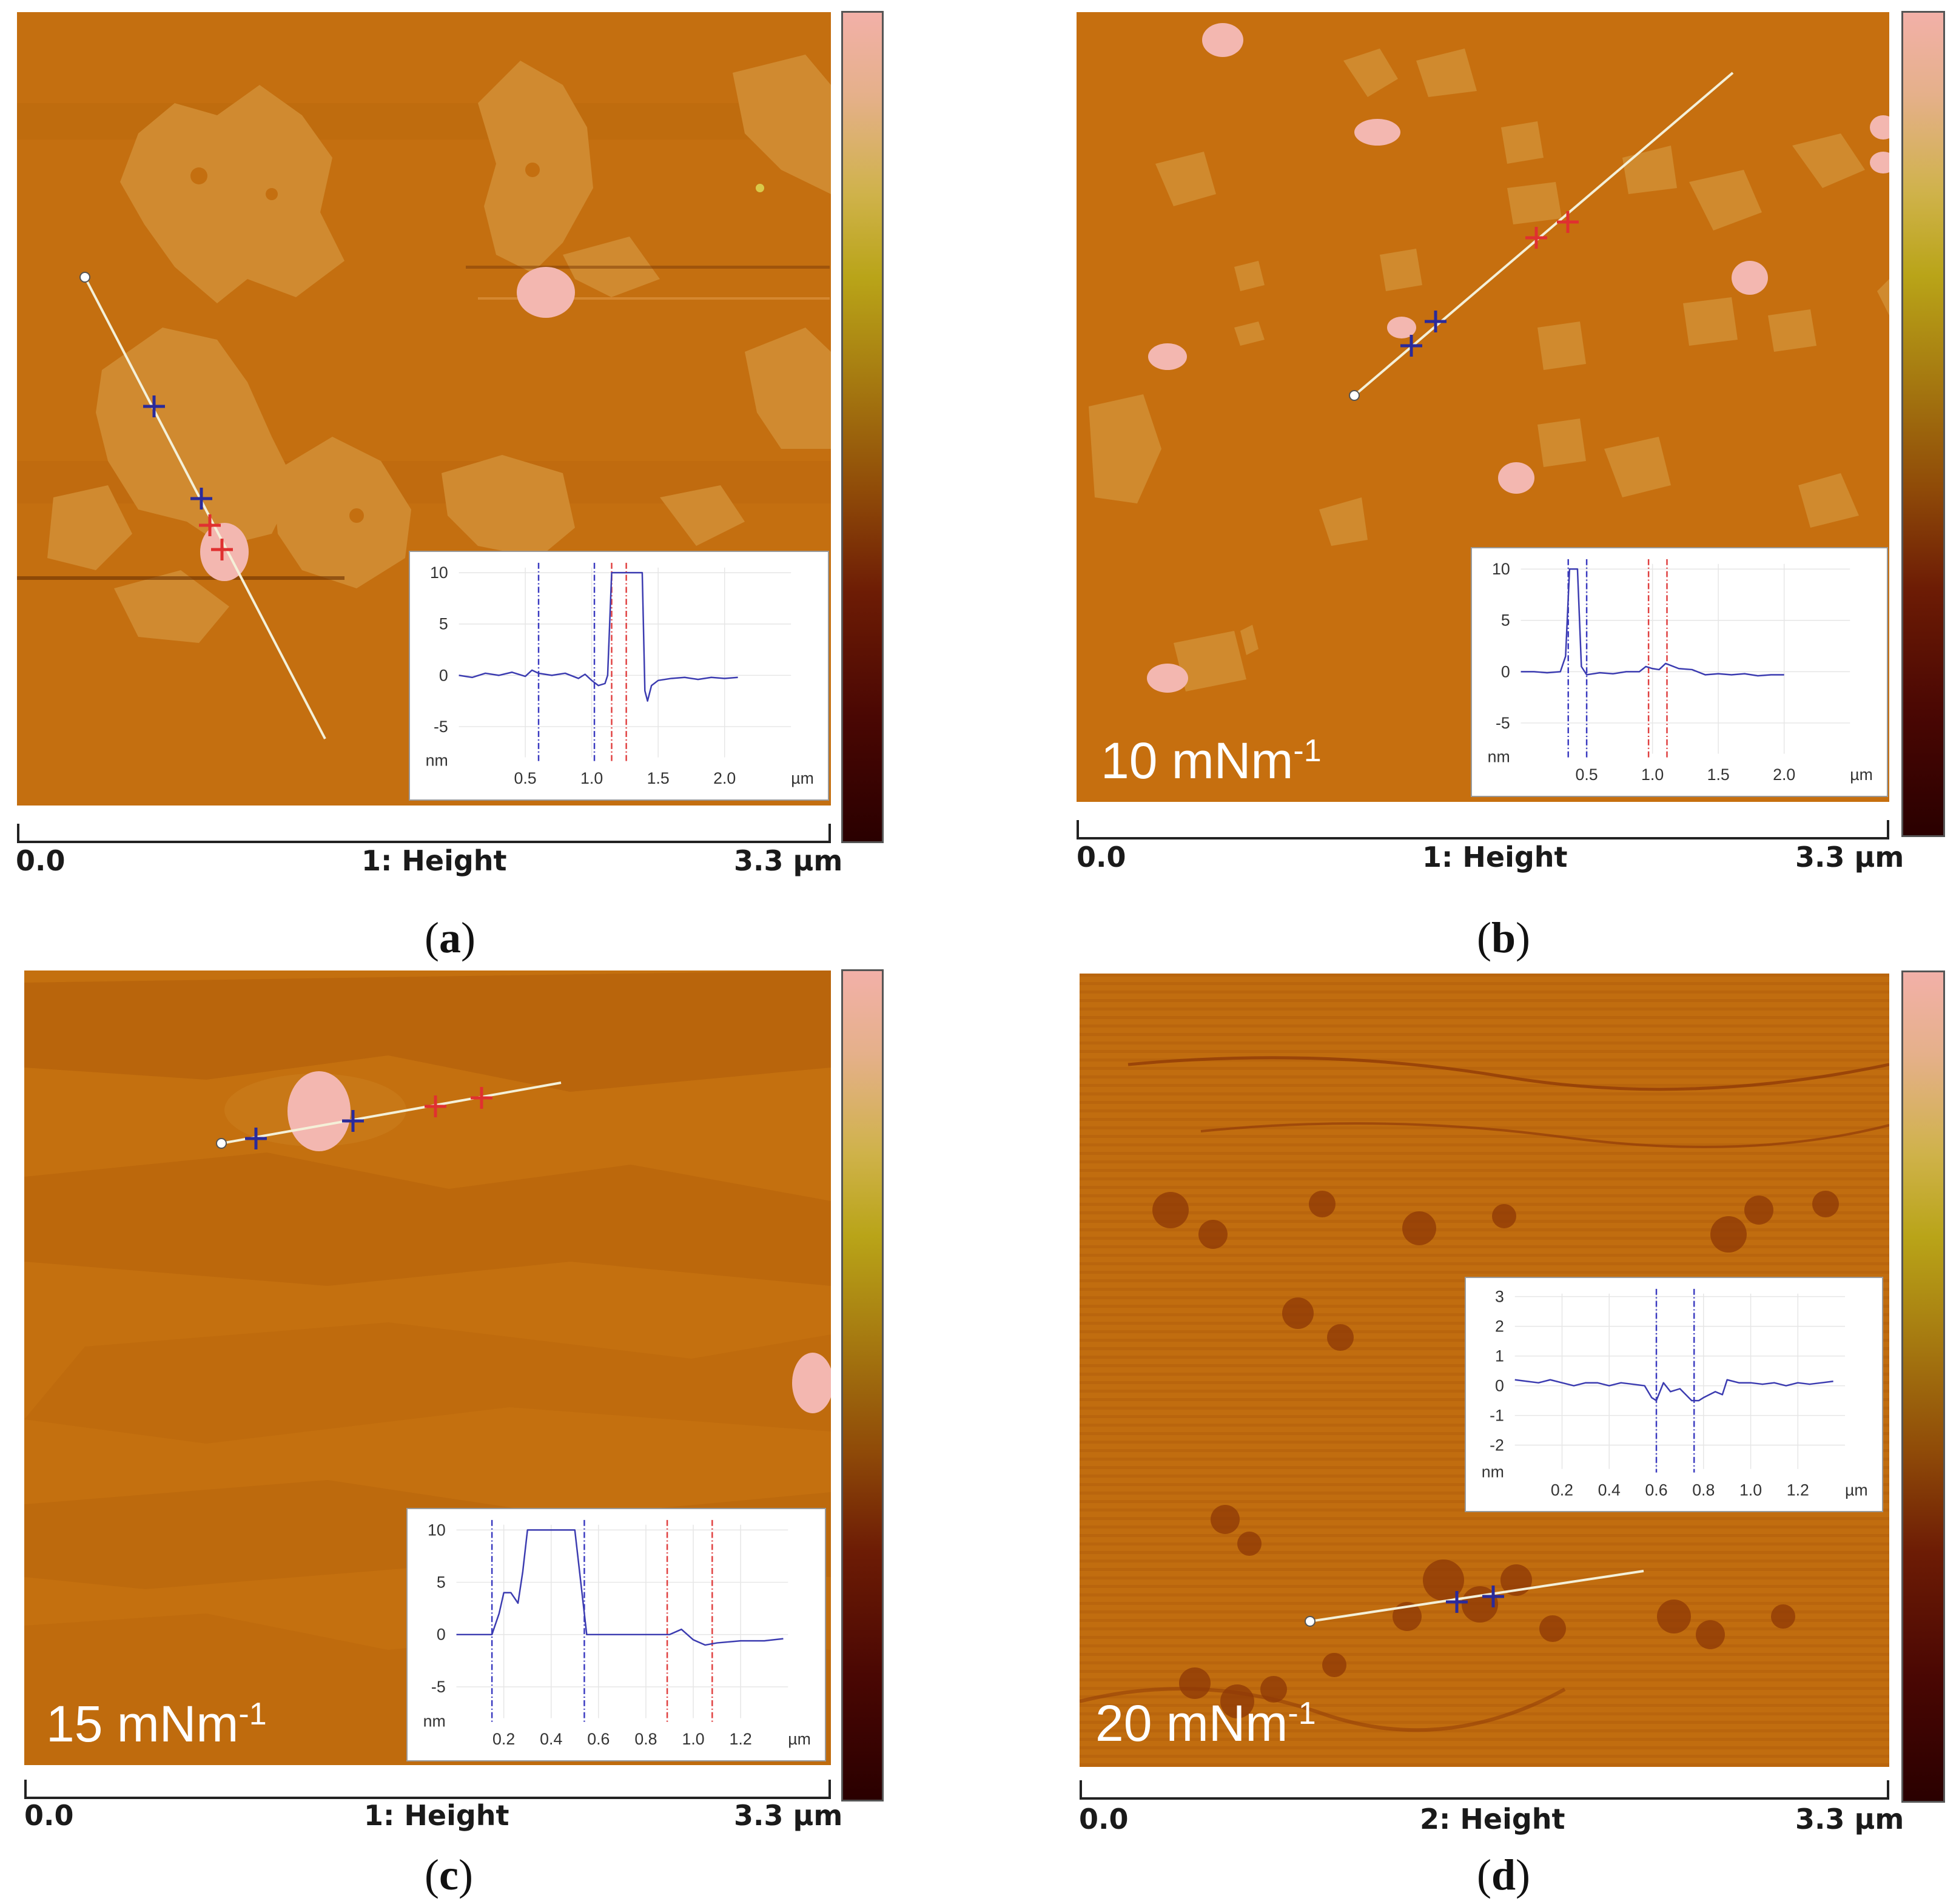  I want to click on y-tick-label: 3, so click(1499, 1297).